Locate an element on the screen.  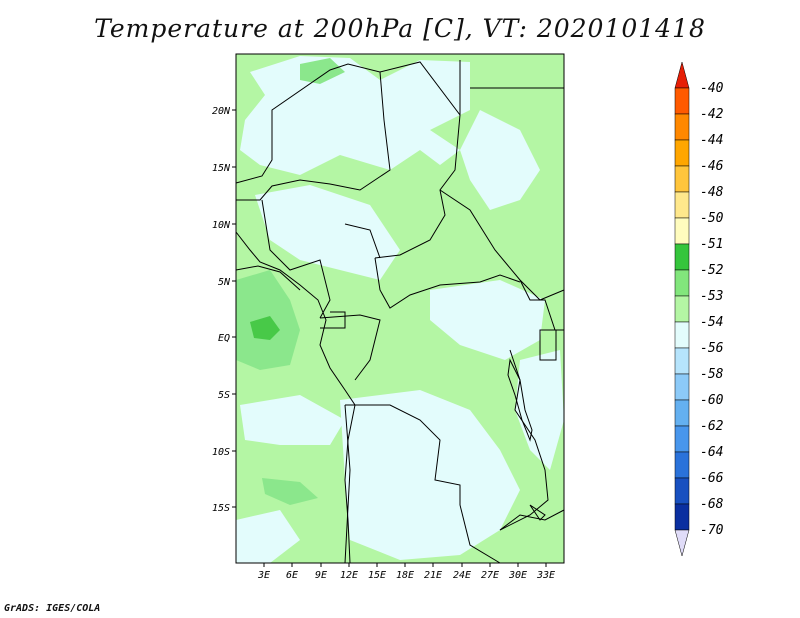
lon-label-15e: 15E is located at coordinates (377, 575).